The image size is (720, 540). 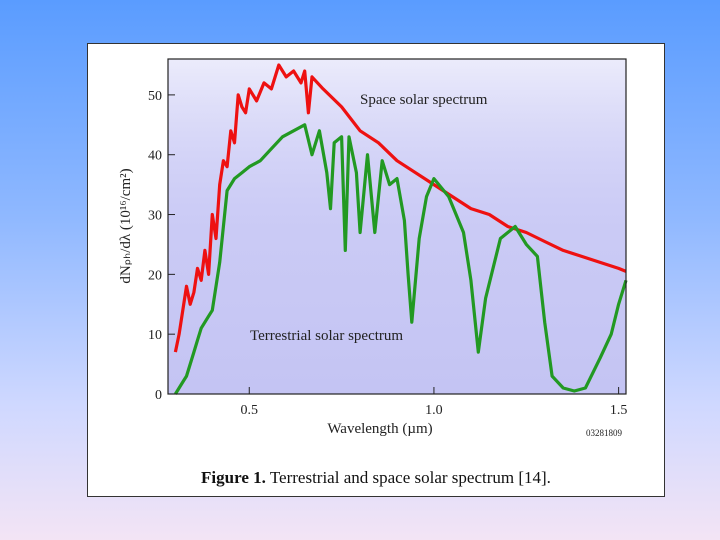 I want to click on x-axis-title: Wavelength (µm), so click(x=379, y=429).